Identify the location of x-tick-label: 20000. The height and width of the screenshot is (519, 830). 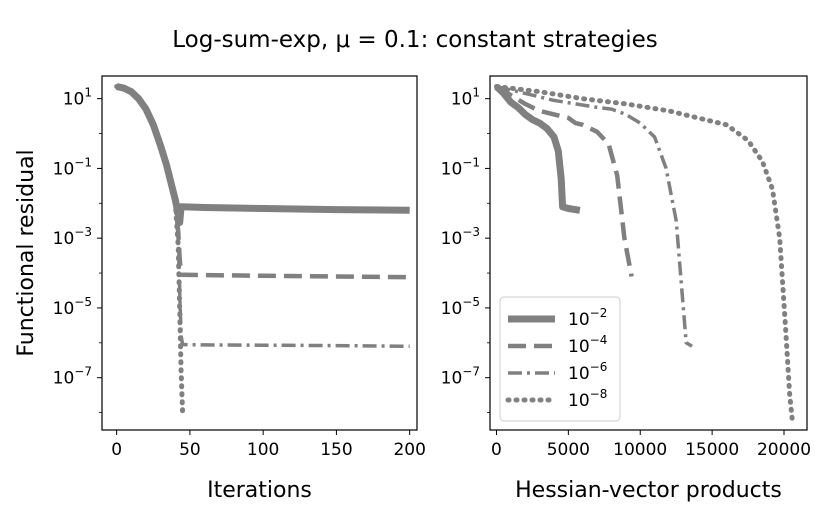
(784, 450).